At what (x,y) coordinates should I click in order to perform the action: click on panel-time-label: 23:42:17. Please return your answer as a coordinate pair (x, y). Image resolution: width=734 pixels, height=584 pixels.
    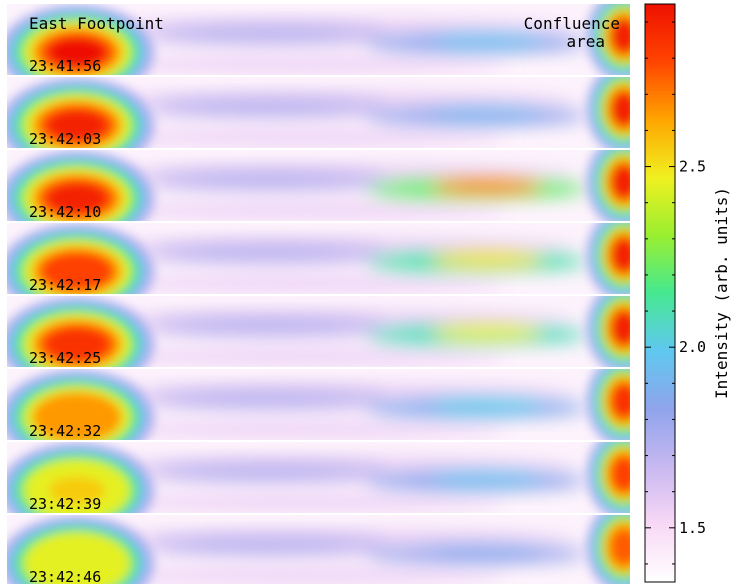
    Looking at the image, I should click on (65, 285).